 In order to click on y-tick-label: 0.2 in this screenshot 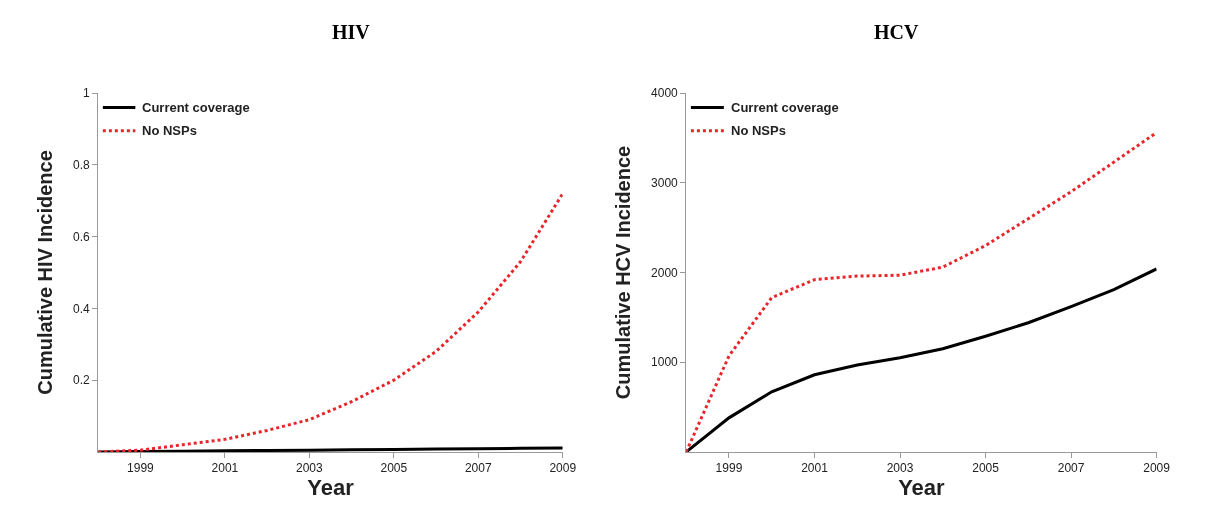, I will do `click(82, 380)`.